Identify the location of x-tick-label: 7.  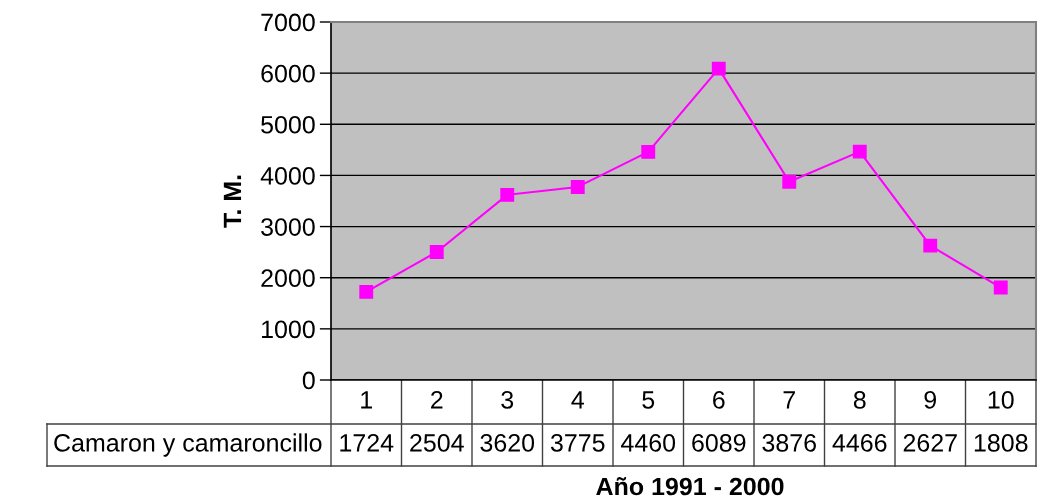
(789, 400).